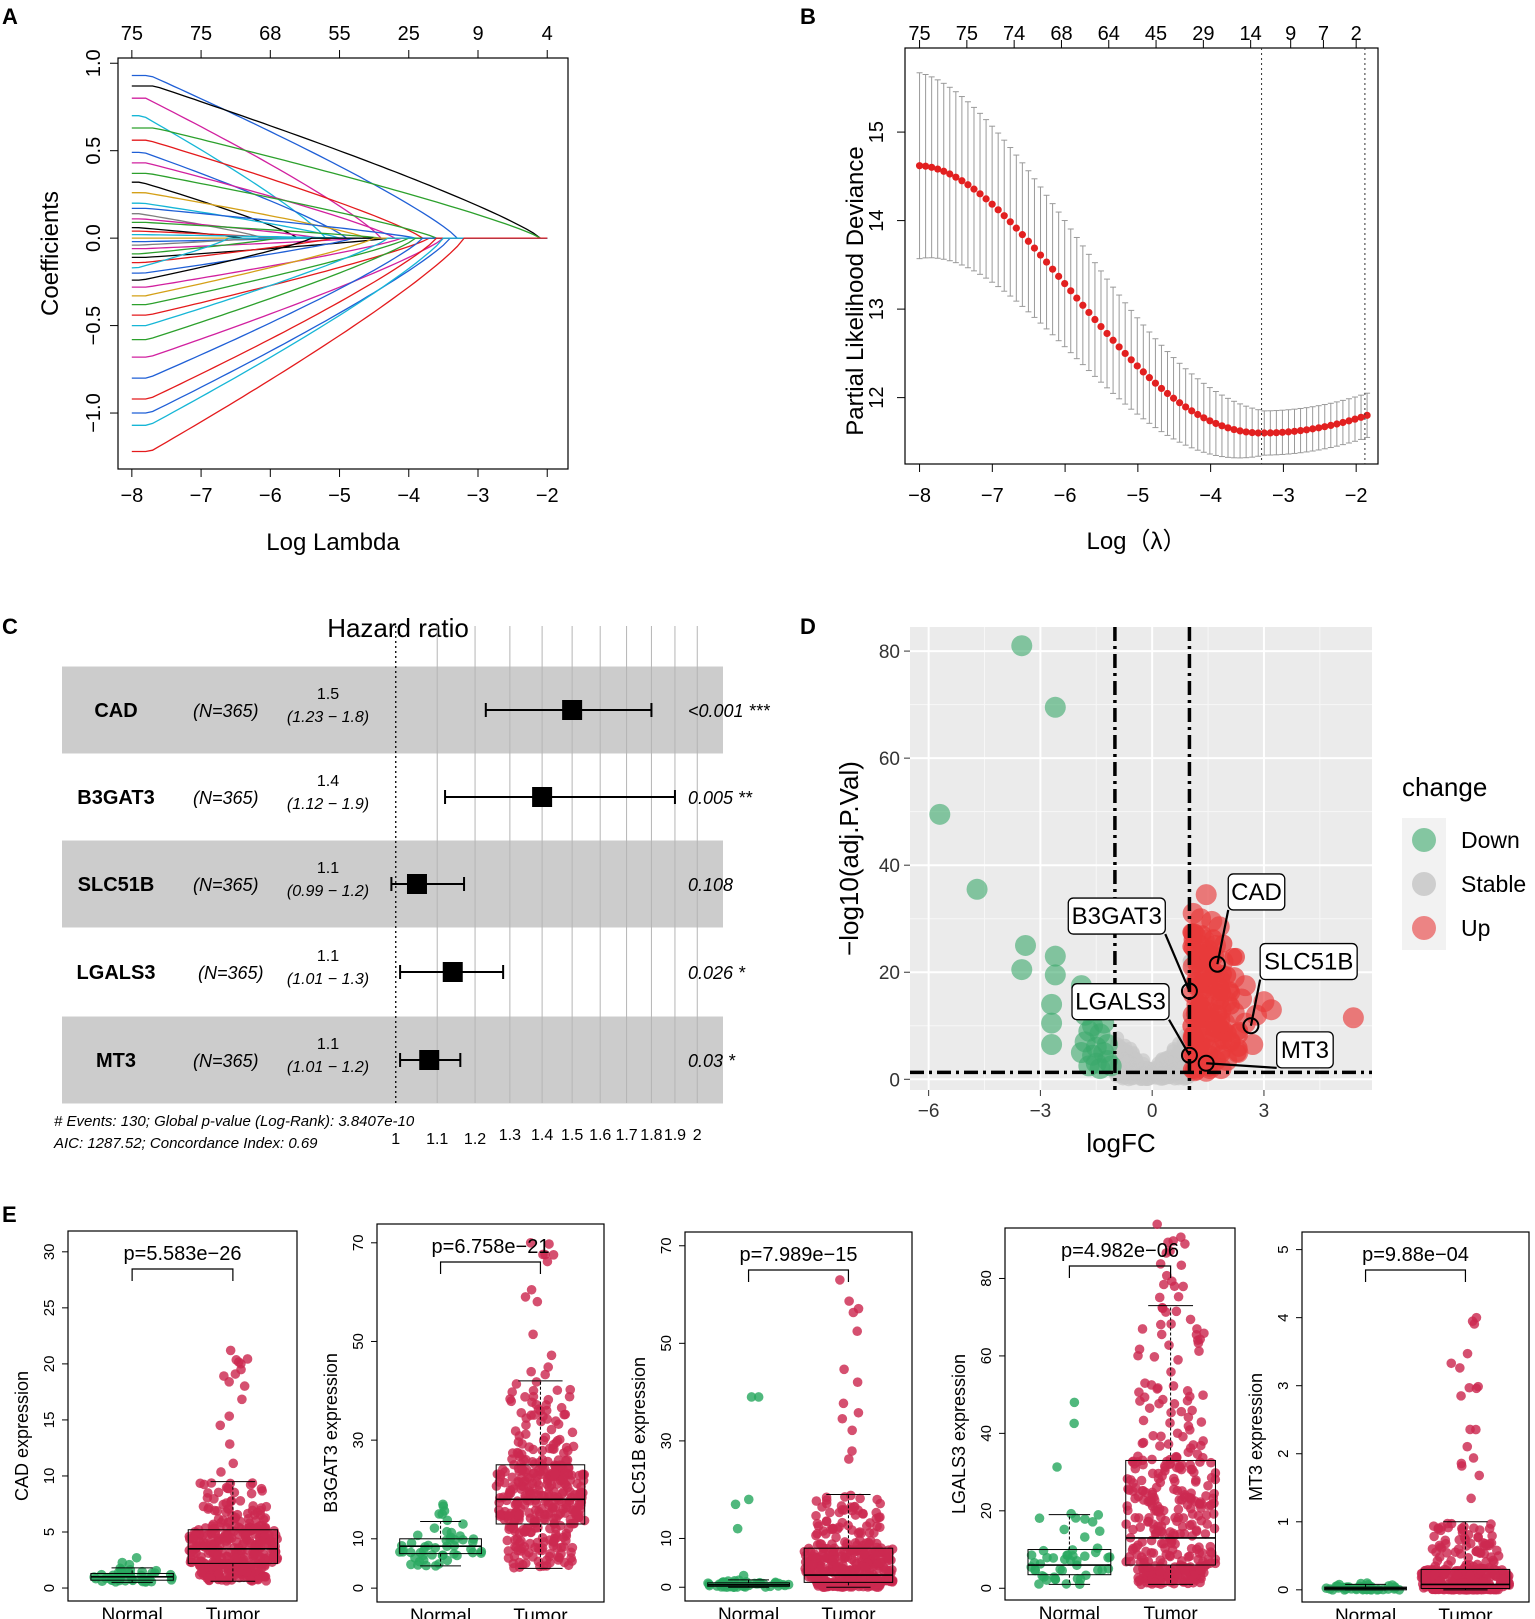 This screenshot has width=1535, height=1619. I want to click on volcano-annotation-label: CAD, so click(1256, 892).